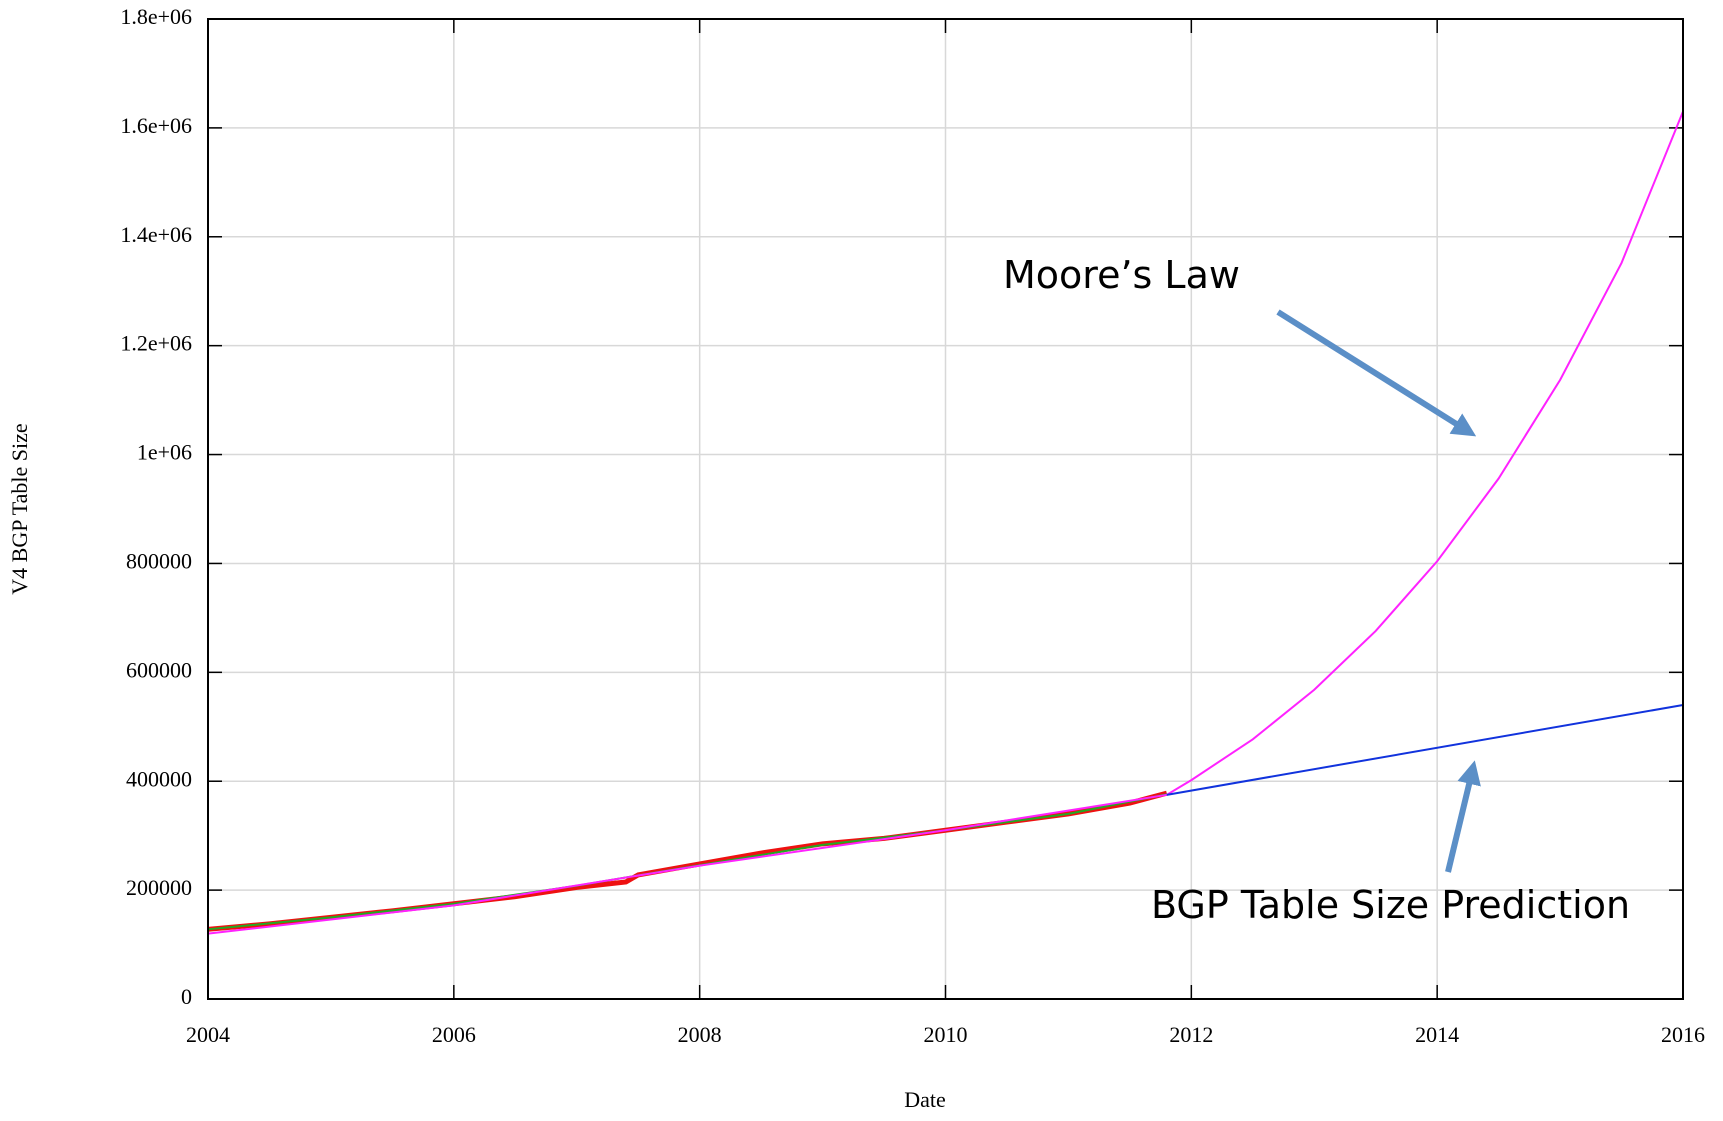 The height and width of the screenshot is (1121, 1723). Describe the element at coordinates (1121, 275) in the screenshot. I see `annotation: Moore’s Law` at that location.